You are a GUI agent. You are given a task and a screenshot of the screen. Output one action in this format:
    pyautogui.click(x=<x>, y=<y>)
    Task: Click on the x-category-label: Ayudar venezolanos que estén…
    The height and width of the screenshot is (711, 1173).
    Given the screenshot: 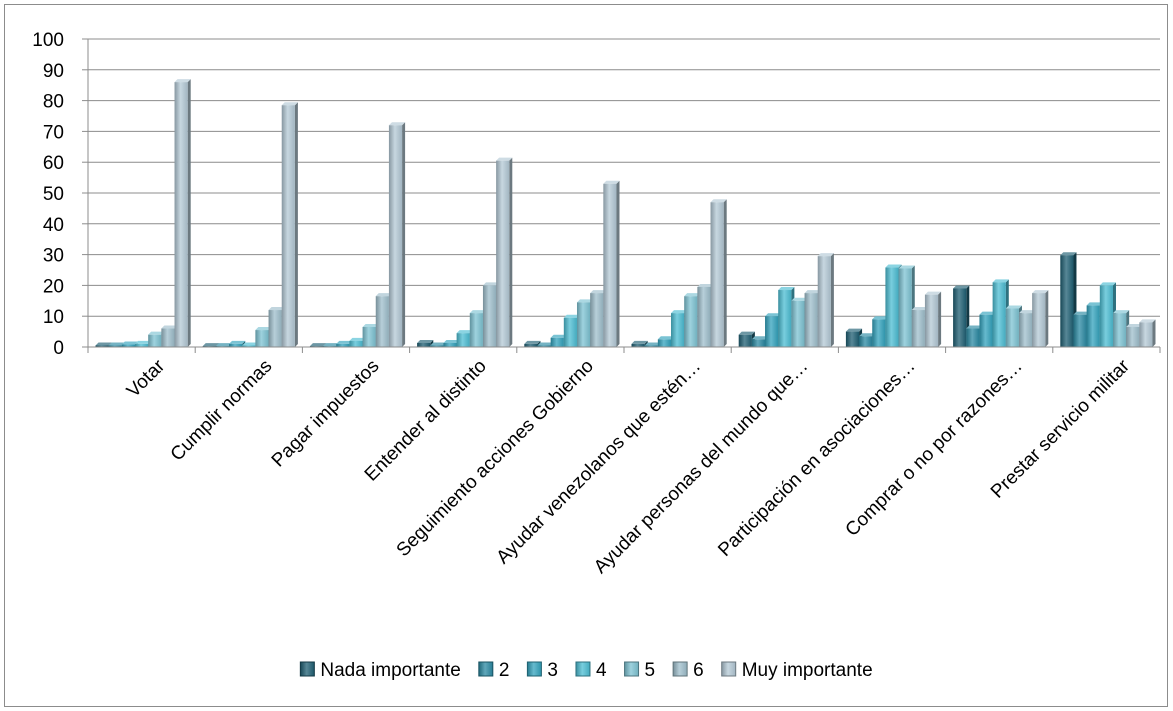 What is the action you would take?
    pyautogui.click(x=599, y=462)
    